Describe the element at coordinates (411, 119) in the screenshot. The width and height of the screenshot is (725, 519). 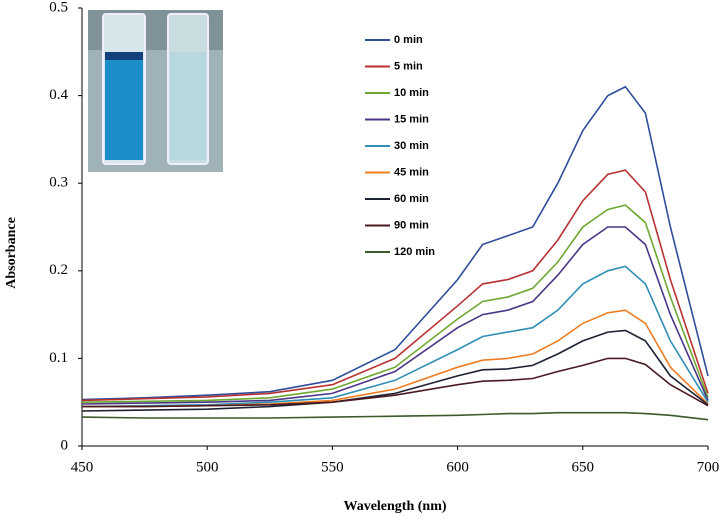
I see `legend-label: 15 min` at that location.